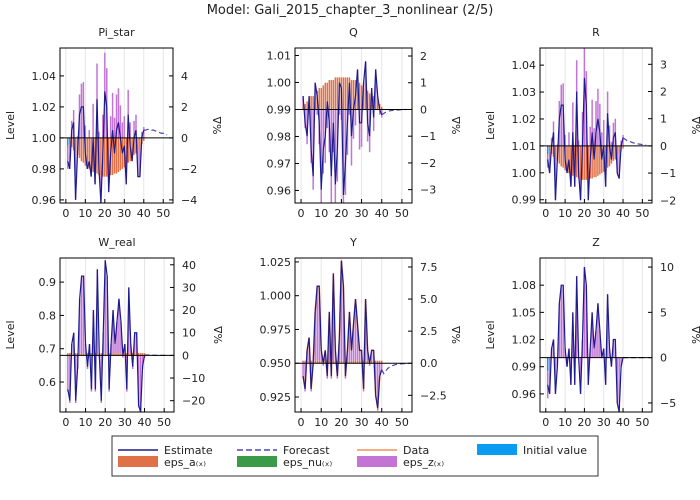 Image resolution: width=700 pixels, height=500 pixels. I want to click on x-tick-label: 20, so click(584, 213).